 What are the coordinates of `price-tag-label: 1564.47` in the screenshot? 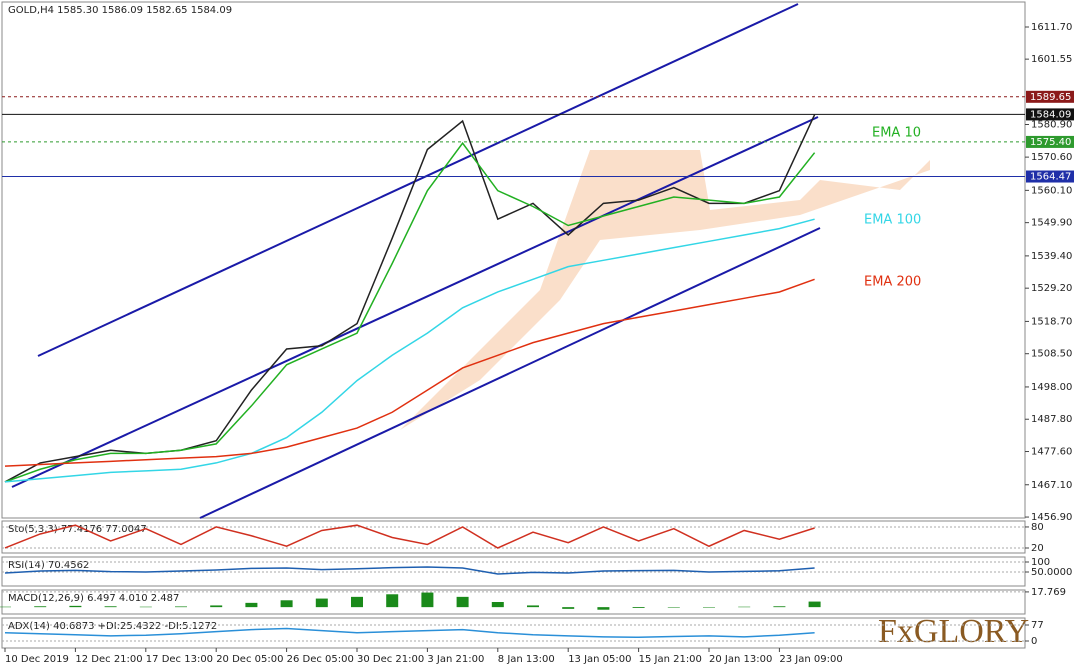 It's located at (1050, 177).